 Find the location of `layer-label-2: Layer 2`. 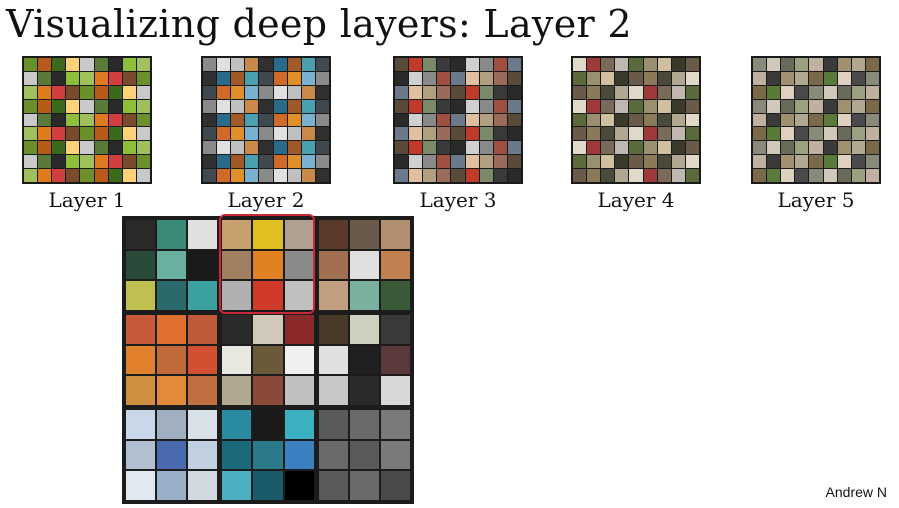

layer-label-2: Layer 2 is located at coordinates (266, 200).